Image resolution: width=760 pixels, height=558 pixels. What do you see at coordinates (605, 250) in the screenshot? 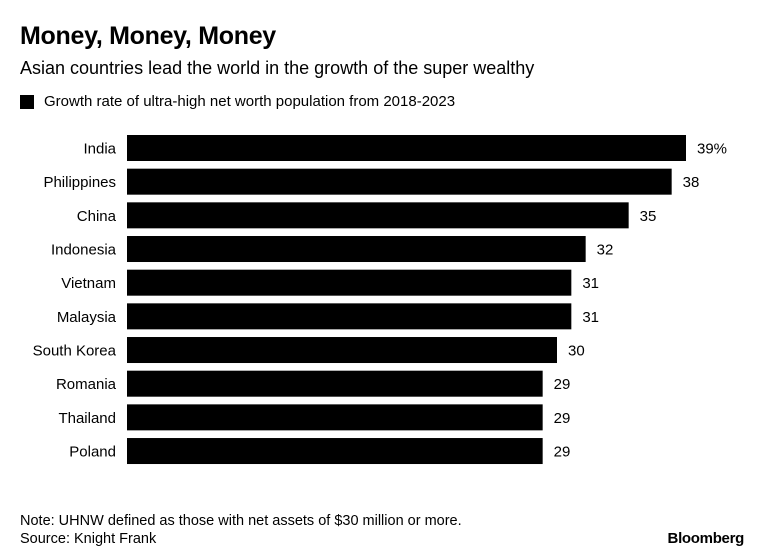
I see `data-label: 32` at bounding box center [605, 250].